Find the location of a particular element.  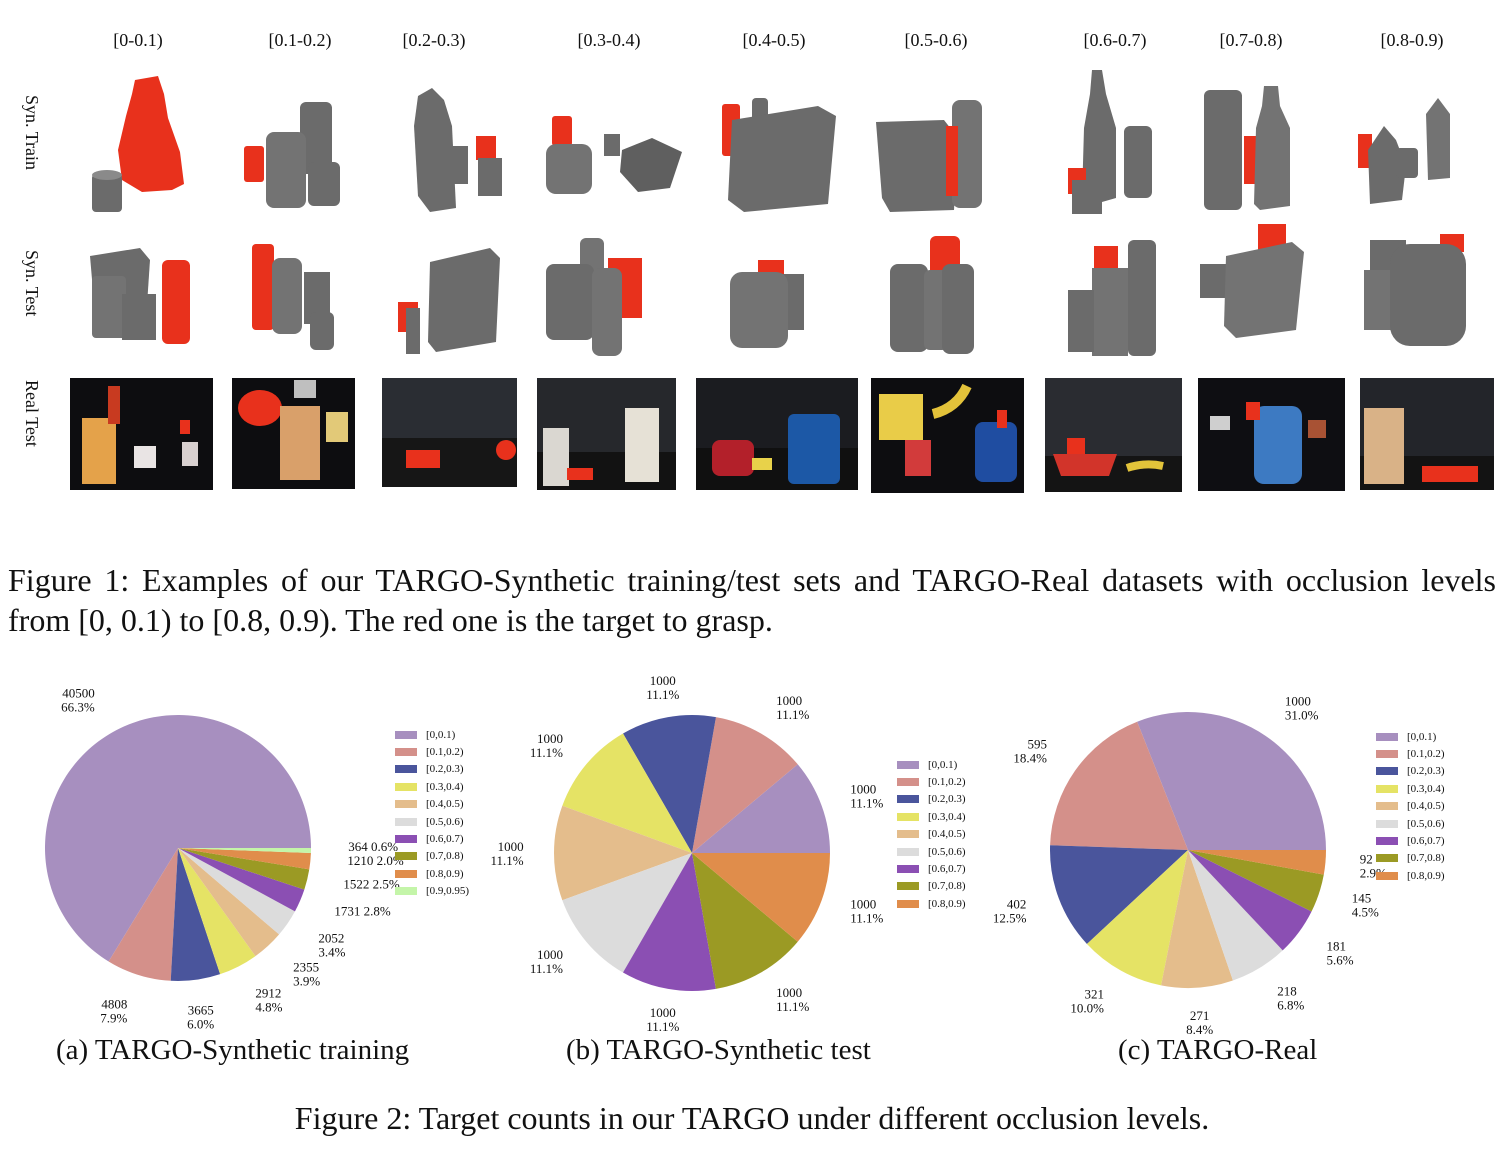

data-label: 181 5.6% is located at coordinates (1340, 953).